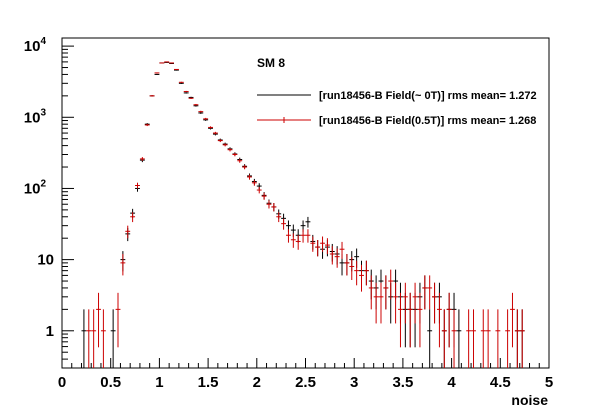 Image resolution: width=611 pixels, height=416 pixels. Describe the element at coordinates (305, 382) in the screenshot. I see `x-tick-label: 2.5` at that location.